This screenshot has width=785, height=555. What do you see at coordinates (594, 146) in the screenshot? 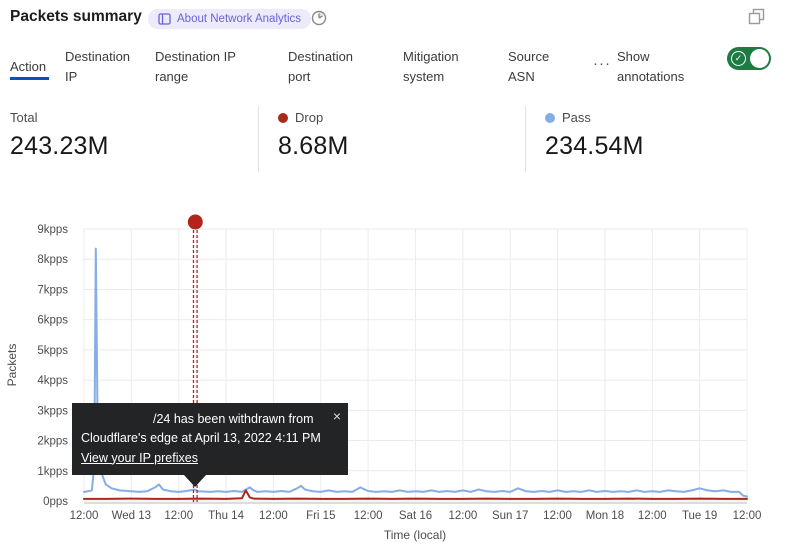
I see `stat-pass-value: 234.54M` at bounding box center [594, 146].